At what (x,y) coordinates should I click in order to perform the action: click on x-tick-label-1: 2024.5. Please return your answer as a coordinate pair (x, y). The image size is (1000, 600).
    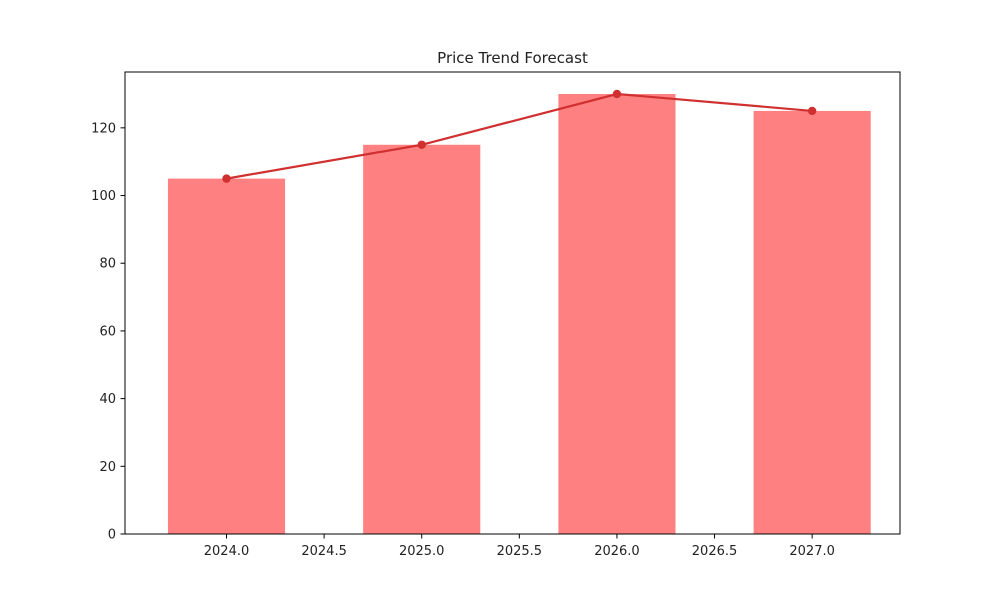
    Looking at the image, I should click on (324, 551).